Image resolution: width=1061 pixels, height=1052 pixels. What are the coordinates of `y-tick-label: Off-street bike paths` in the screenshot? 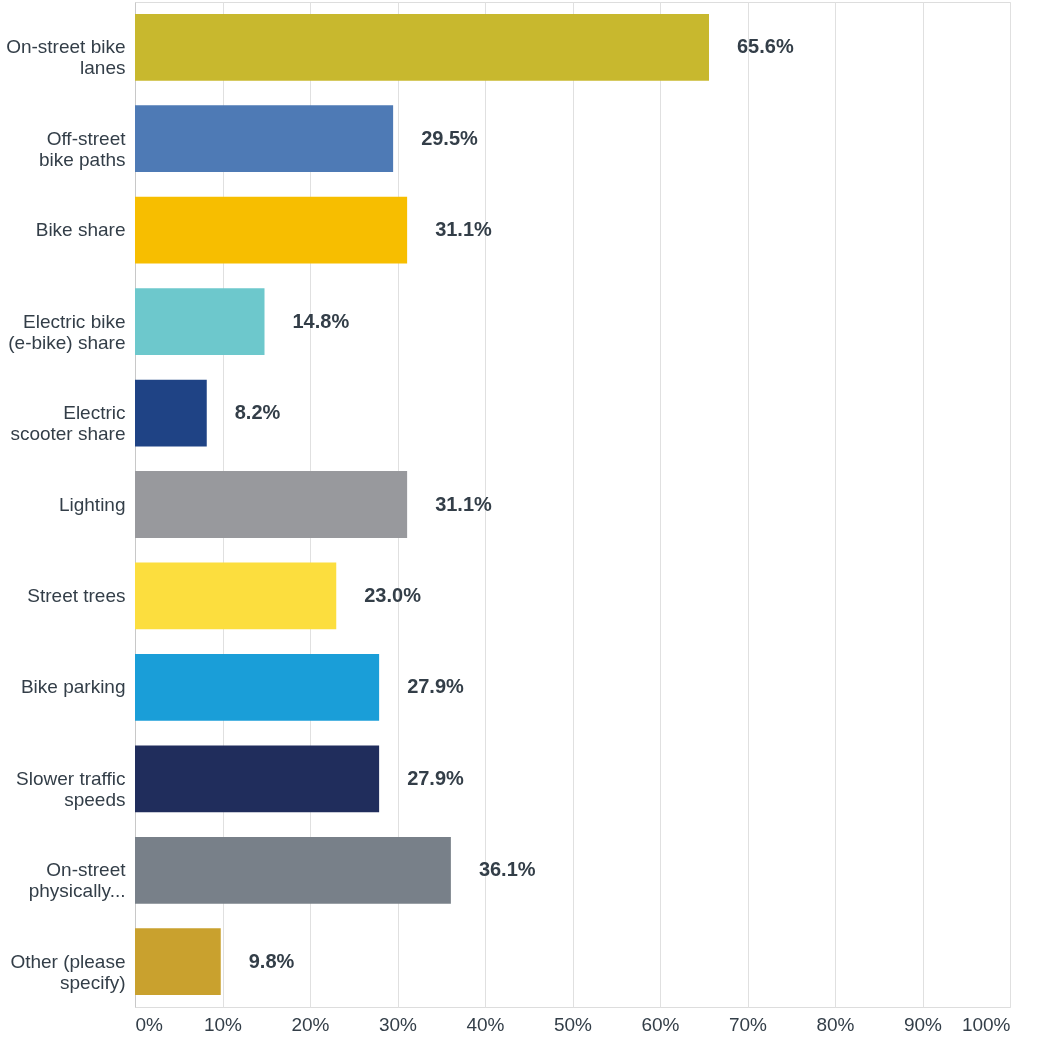 It's located at (82, 148).